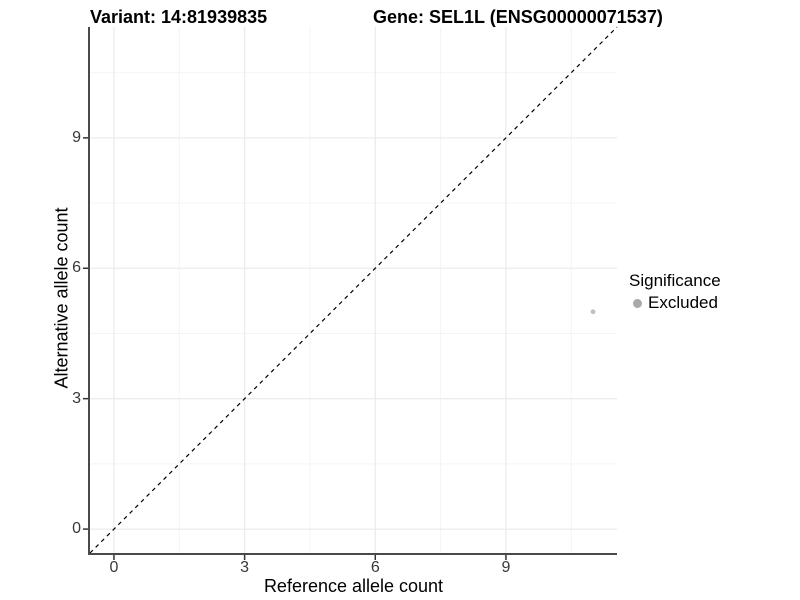  Describe the element at coordinates (375, 567) in the screenshot. I see `x-tick-label: 6` at that location.